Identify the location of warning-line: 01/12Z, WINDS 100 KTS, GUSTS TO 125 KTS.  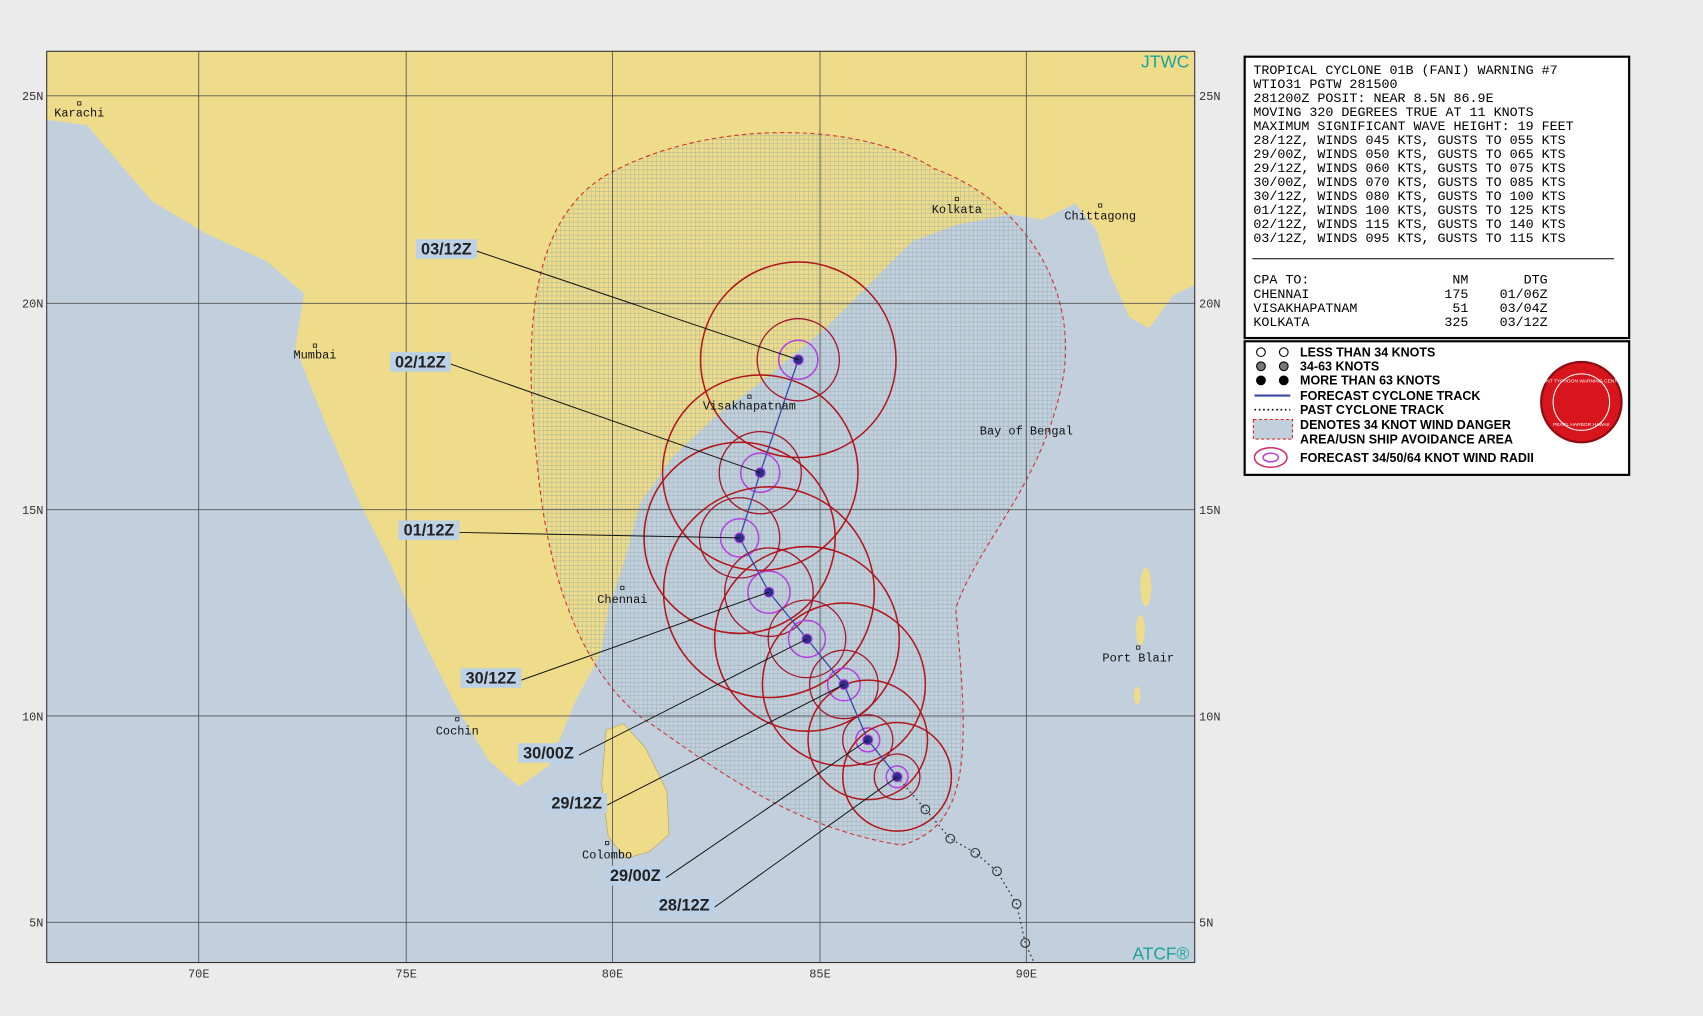
(1409, 211).